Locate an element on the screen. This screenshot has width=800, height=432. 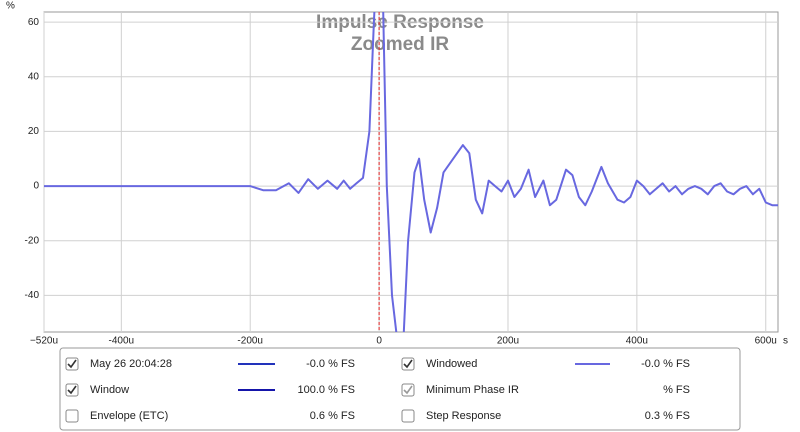
legend-label: Window is located at coordinates (109, 390).